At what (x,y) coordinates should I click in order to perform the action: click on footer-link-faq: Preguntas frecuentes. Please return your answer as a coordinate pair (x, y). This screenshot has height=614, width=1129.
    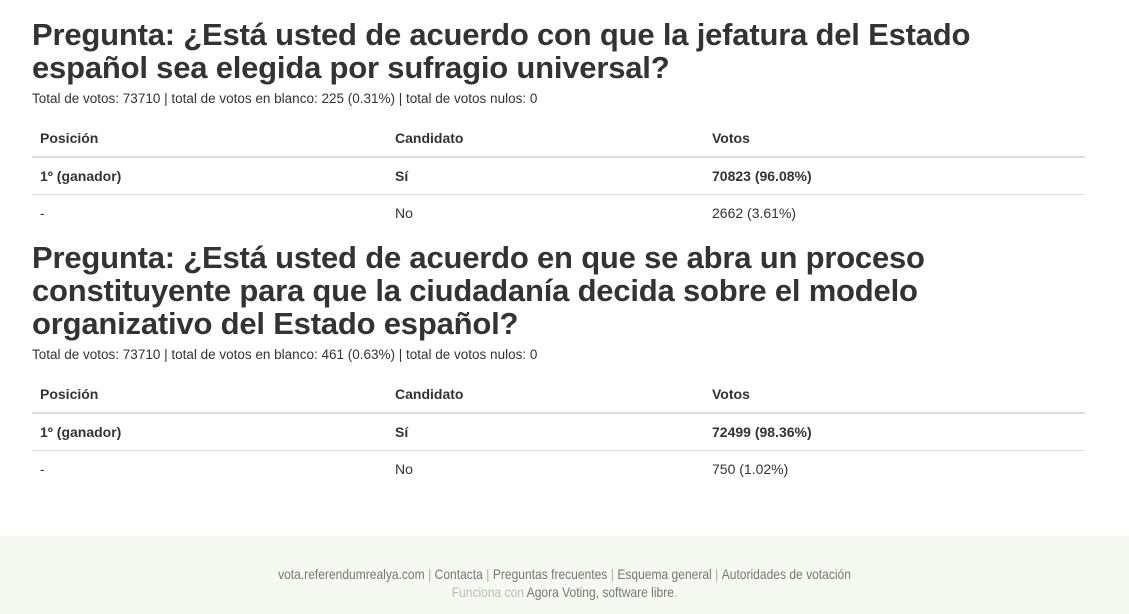
    Looking at the image, I should click on (550, 574).